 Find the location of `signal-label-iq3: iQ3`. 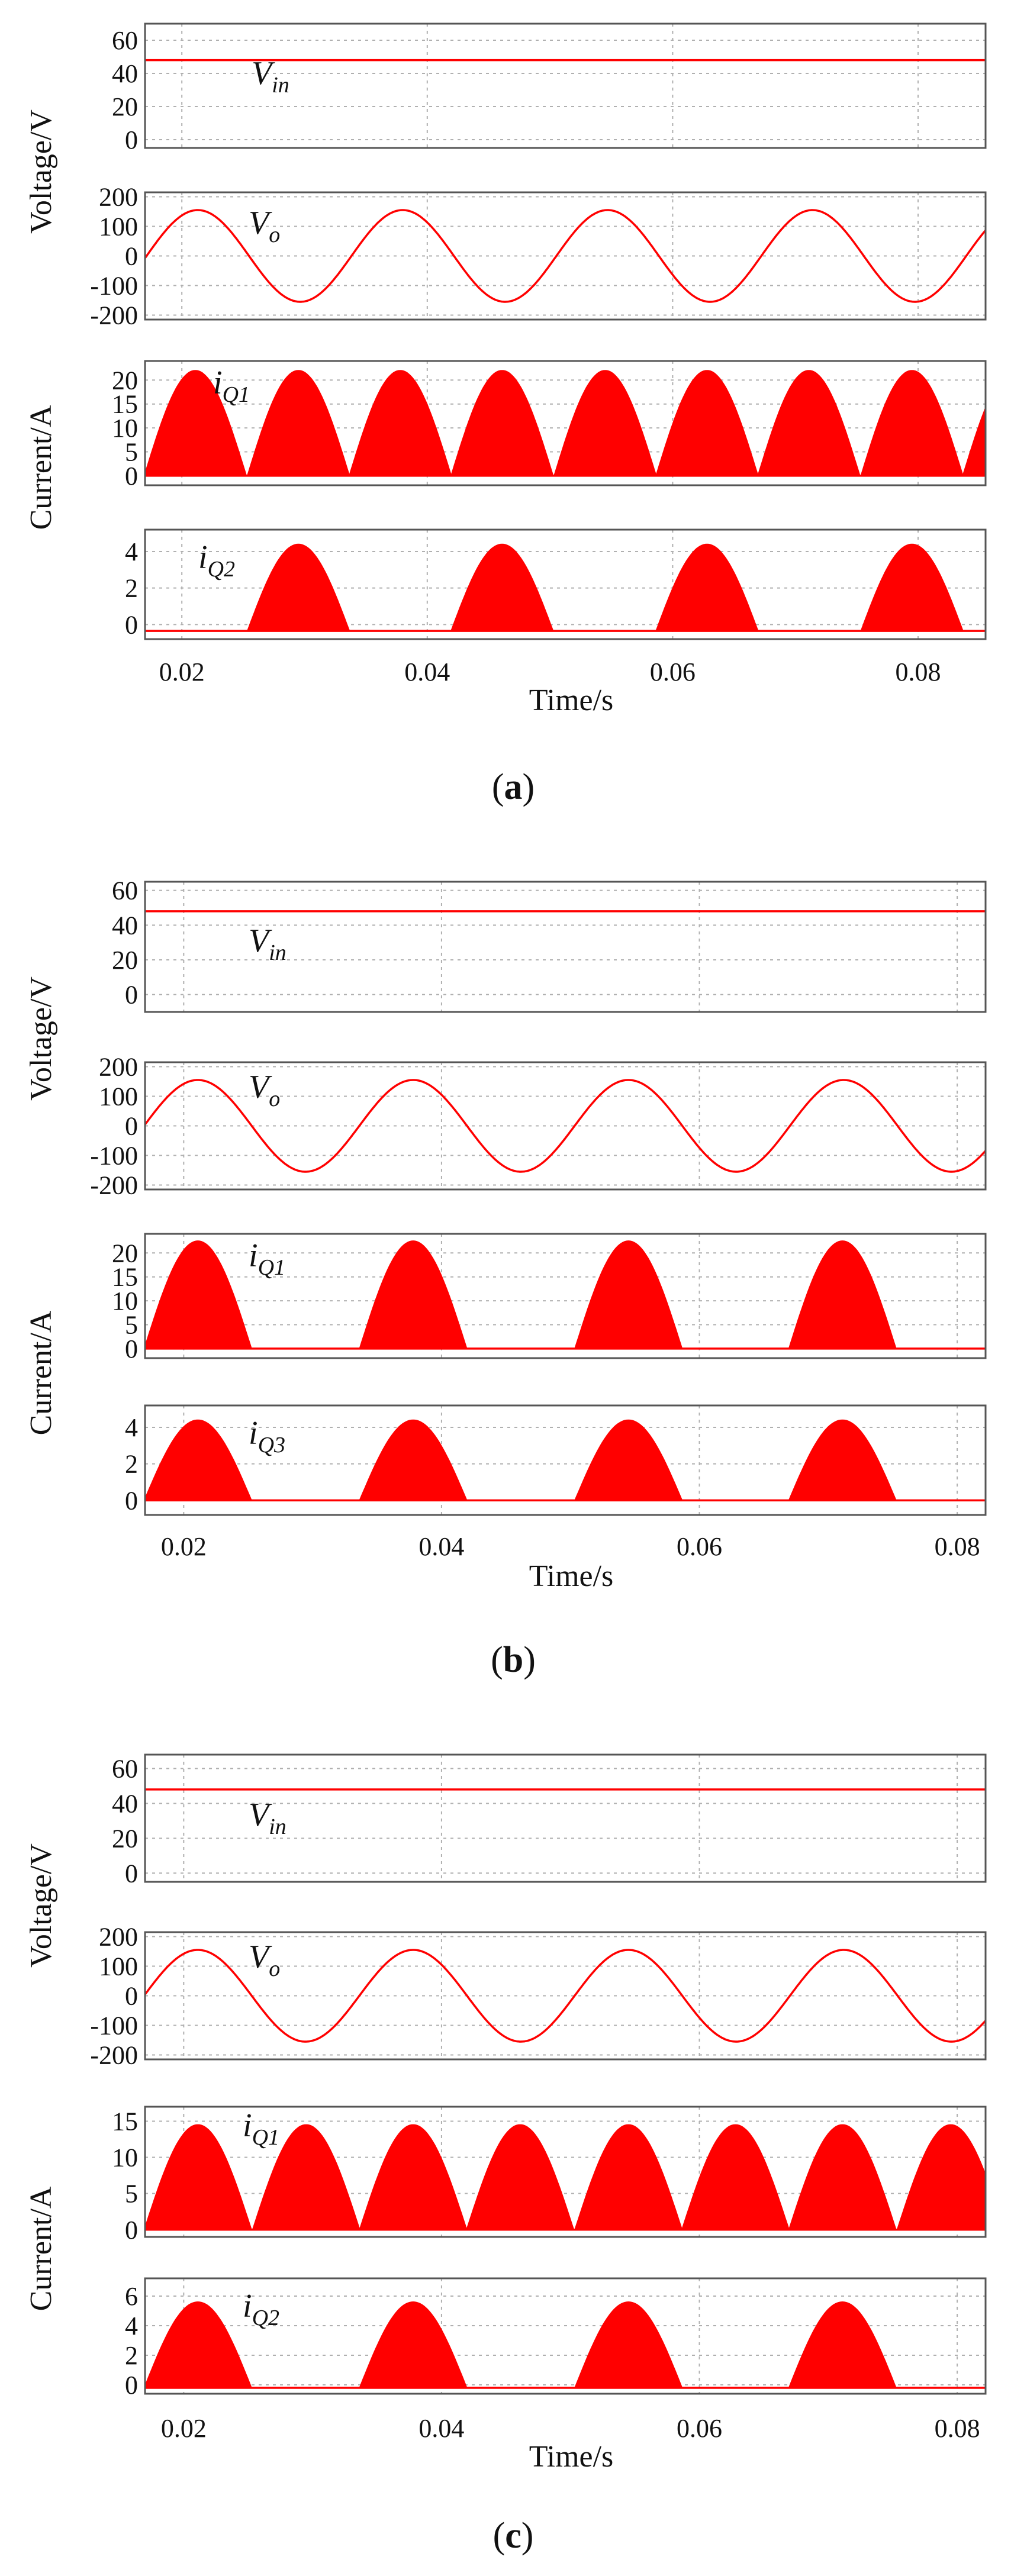

signal-label-iq3: iQ3 is located at coordinates (267, 1436).